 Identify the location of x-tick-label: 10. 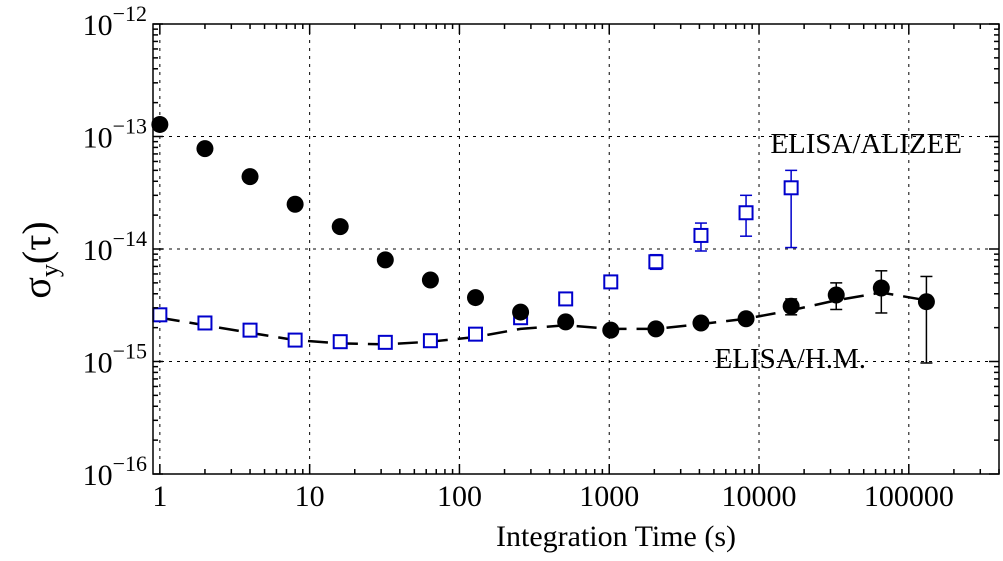
(310, 496).